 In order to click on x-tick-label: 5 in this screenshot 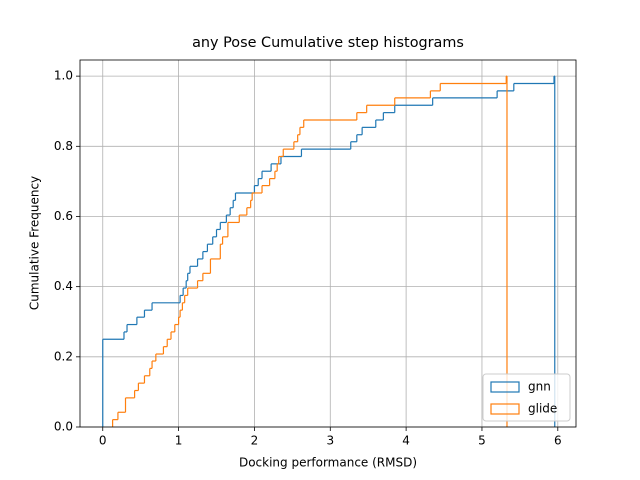, I will do `click(482, 441)`.